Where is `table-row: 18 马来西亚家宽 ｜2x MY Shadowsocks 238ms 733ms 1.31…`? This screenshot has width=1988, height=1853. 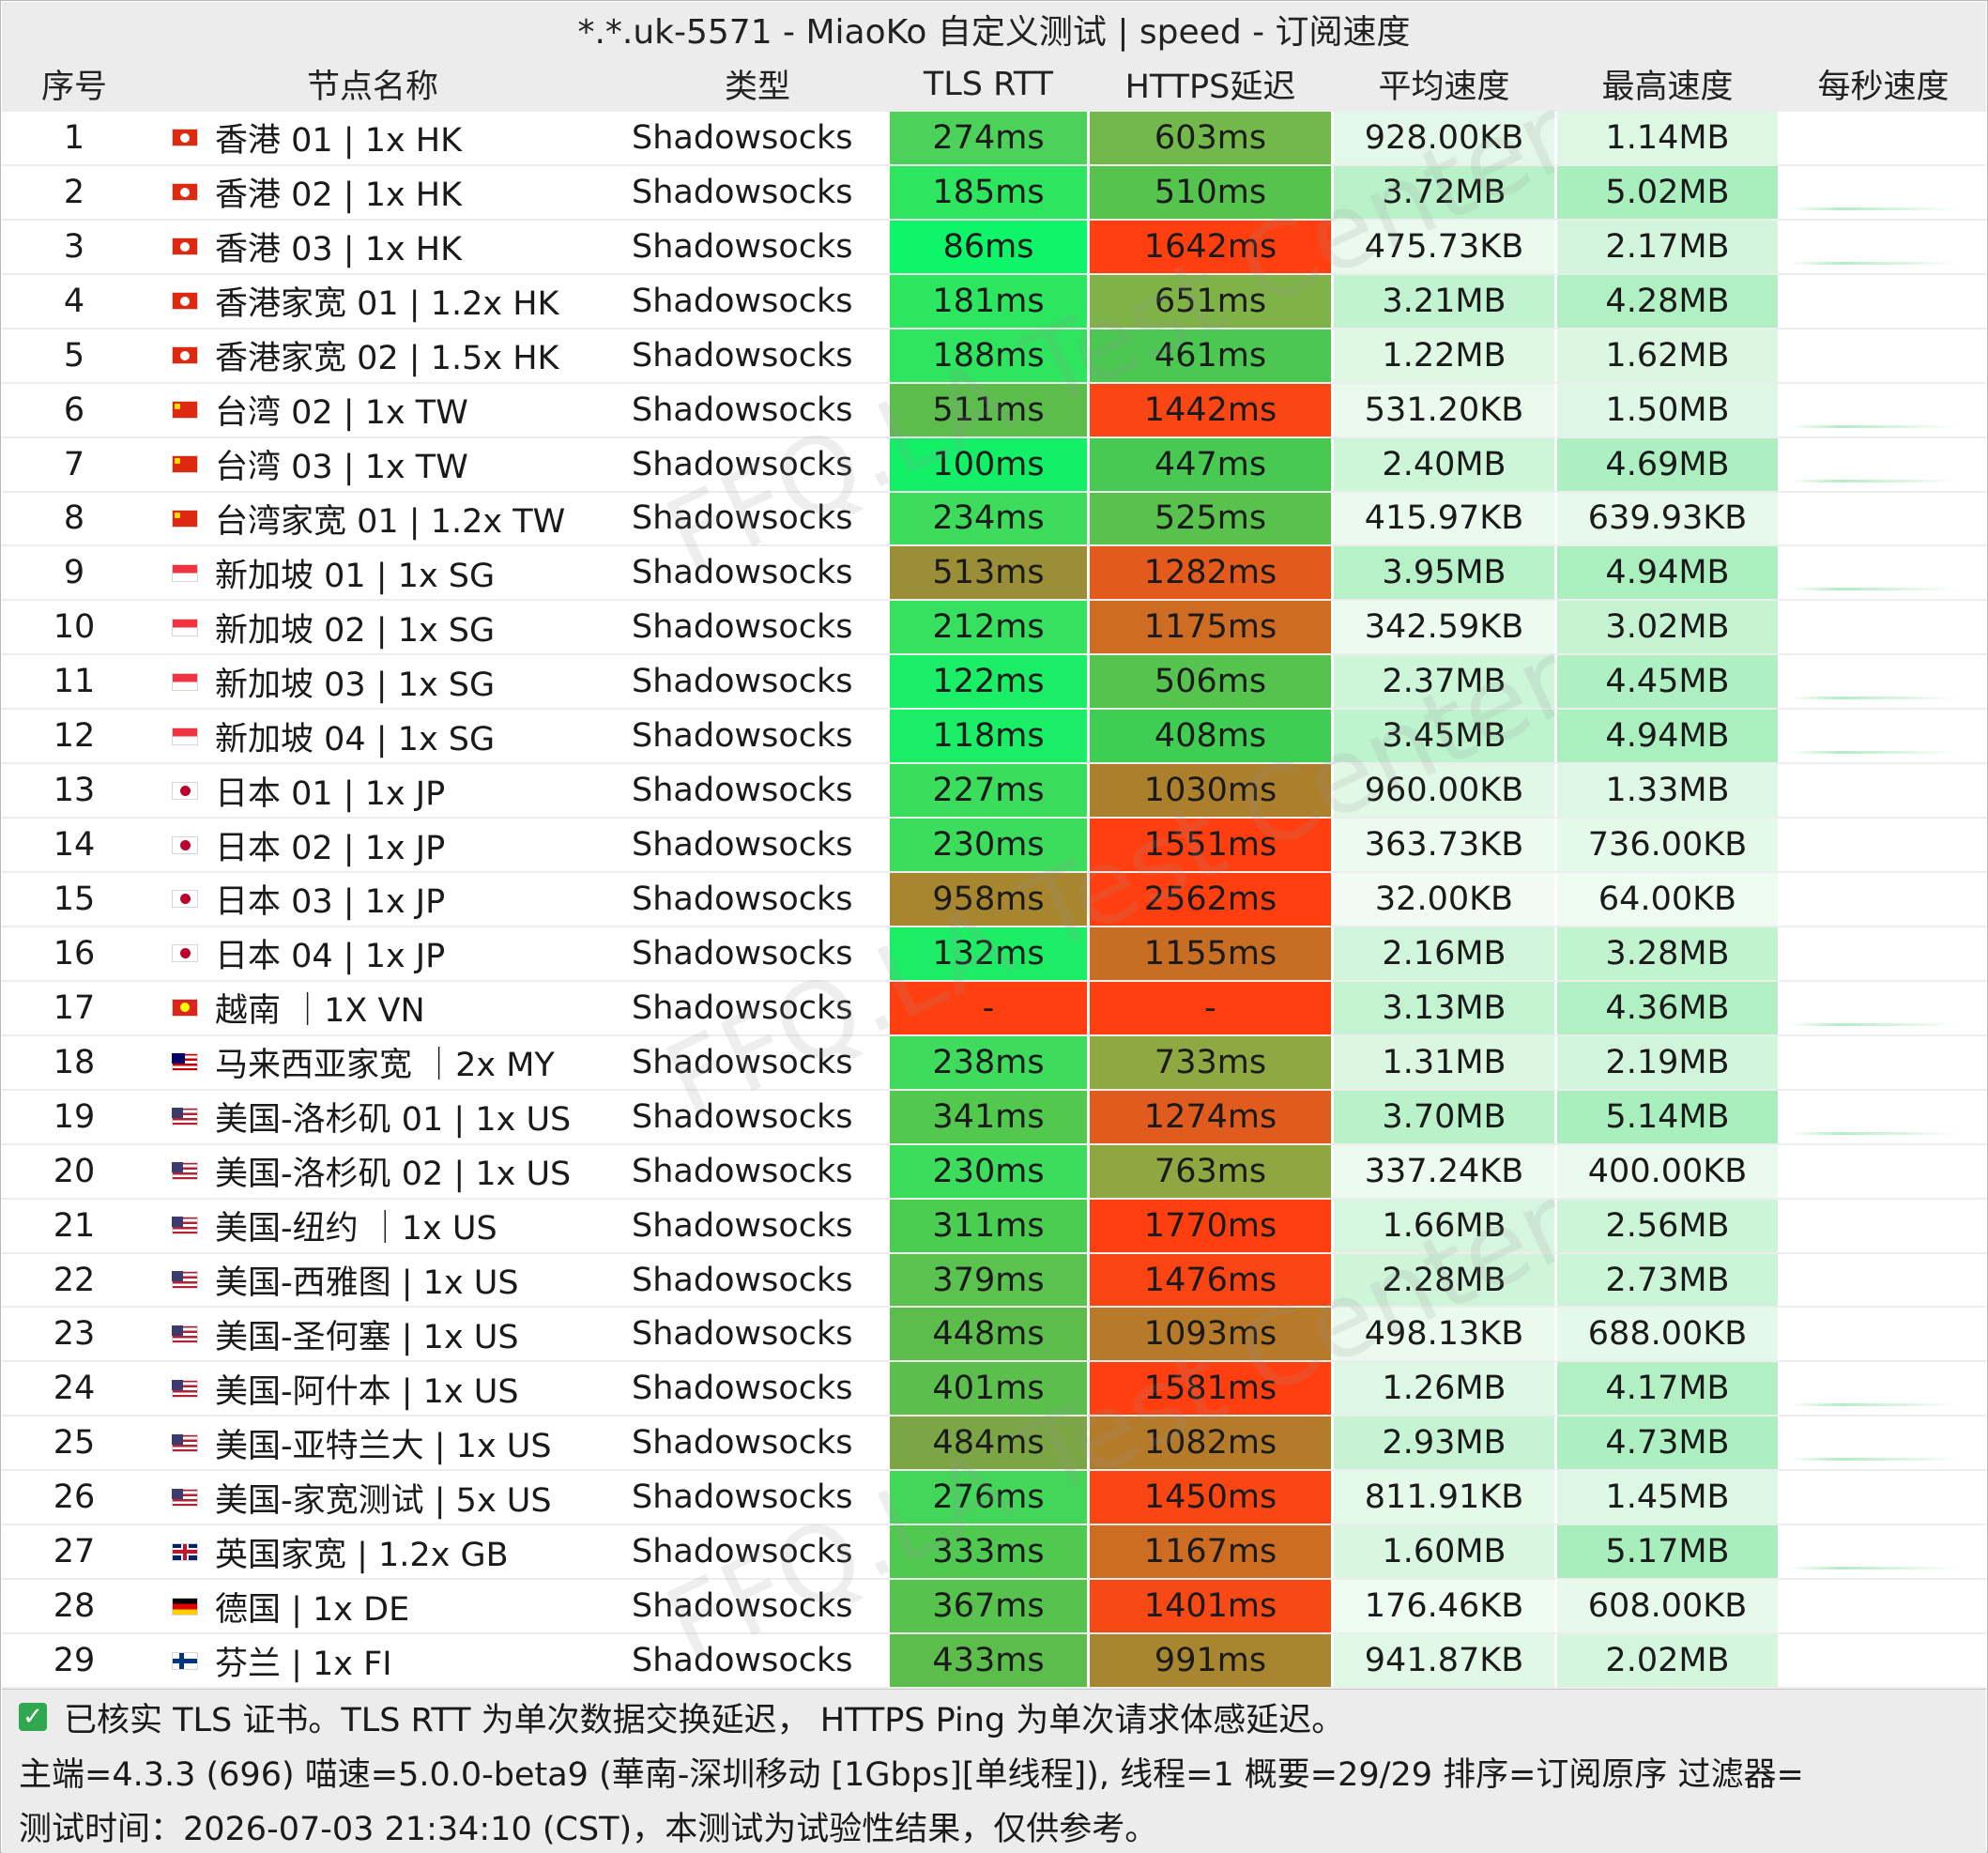
table-row: 18 马来西亚家宽 ｜2x MY Shadowsocks 238ms 733ms 1.31… is located at coordinates (994, 1063).